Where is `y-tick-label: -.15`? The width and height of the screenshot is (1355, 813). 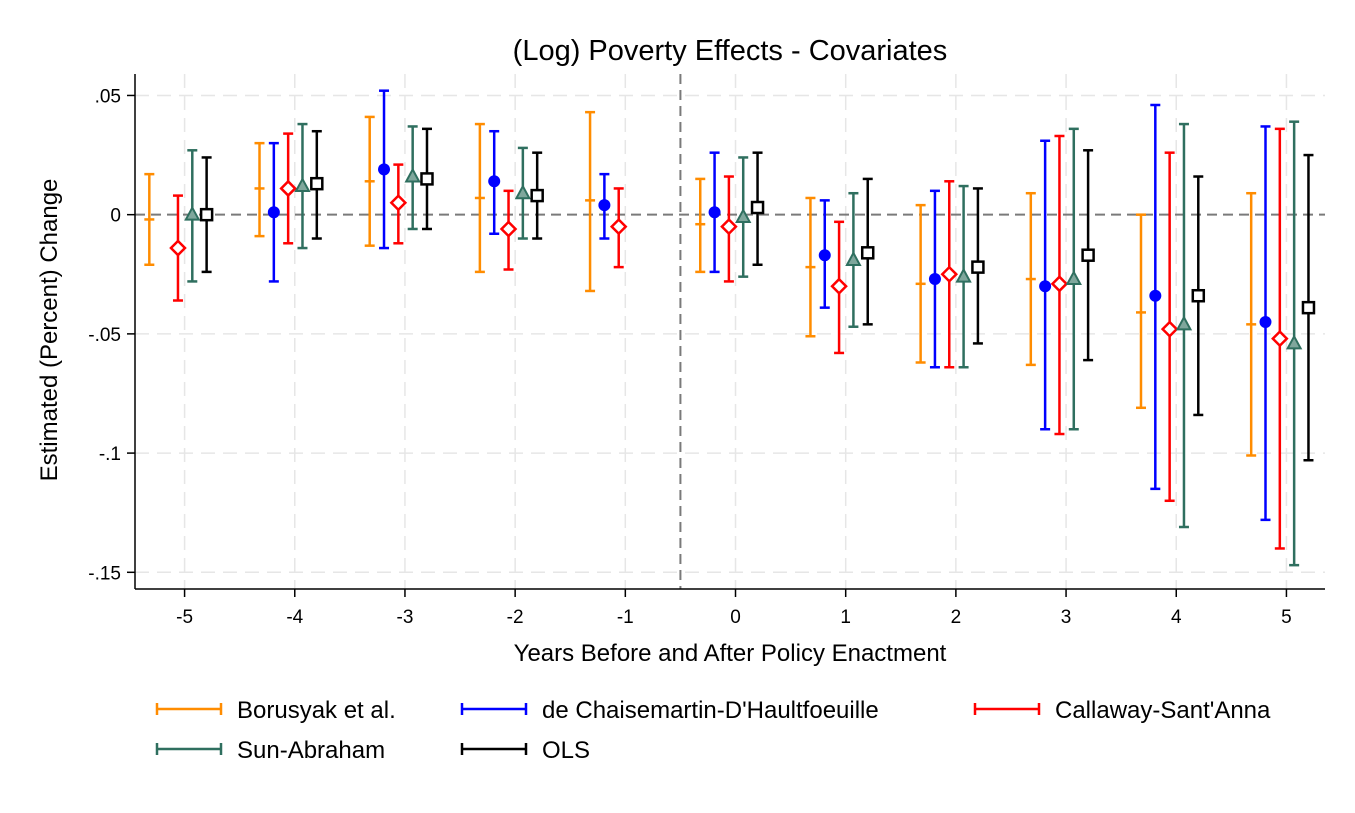 y-tick-label: -.15 is located at coordinates (104, 573).